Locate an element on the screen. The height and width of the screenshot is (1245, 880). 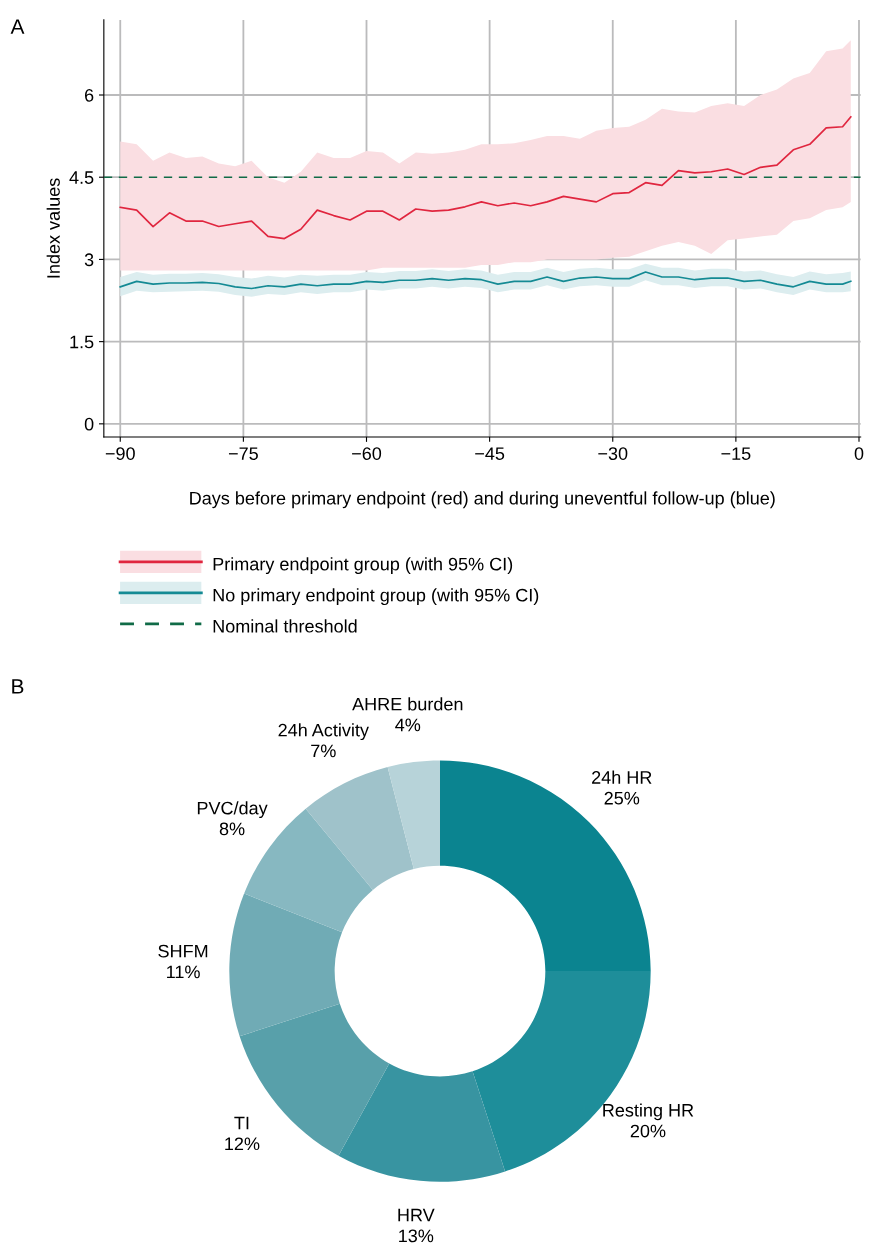
y-tick-label: 4.5 is located at coordinates (81, 177).